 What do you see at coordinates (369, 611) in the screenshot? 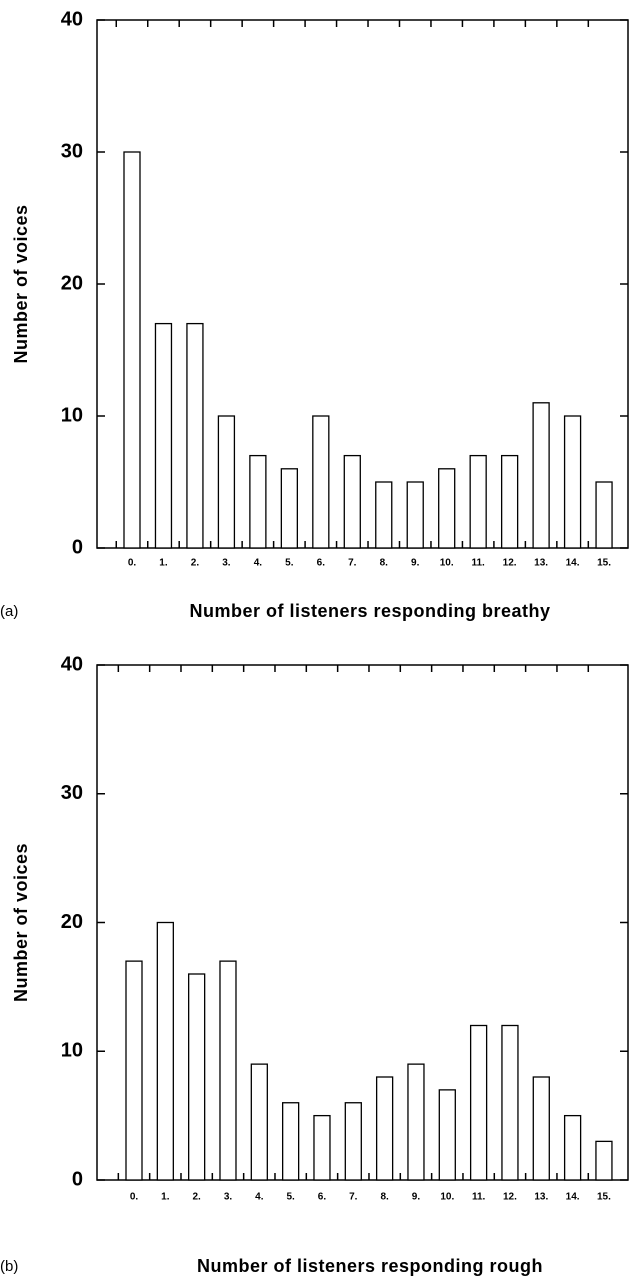
I see `x-axis-label: Number of listeners responding breathy` at bounding box center [369, 611].